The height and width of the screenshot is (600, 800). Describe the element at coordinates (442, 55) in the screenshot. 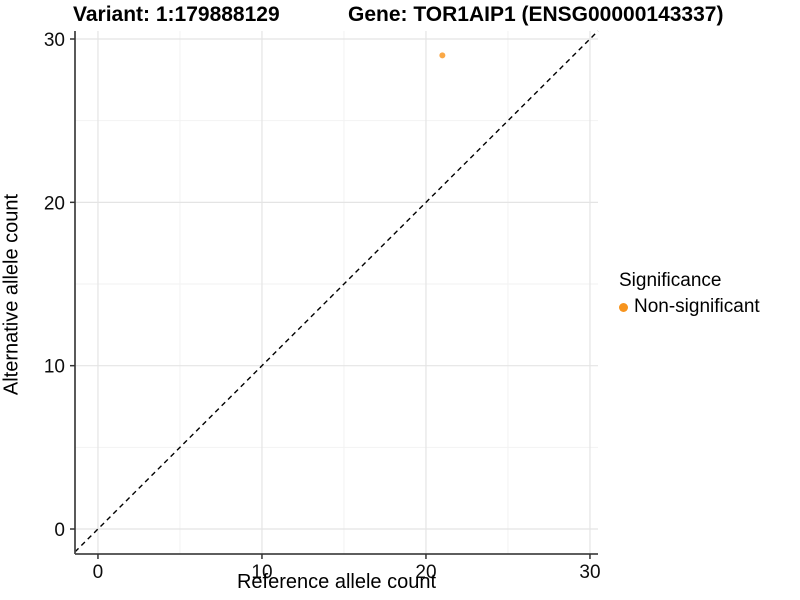

I see `data-point` at that location.